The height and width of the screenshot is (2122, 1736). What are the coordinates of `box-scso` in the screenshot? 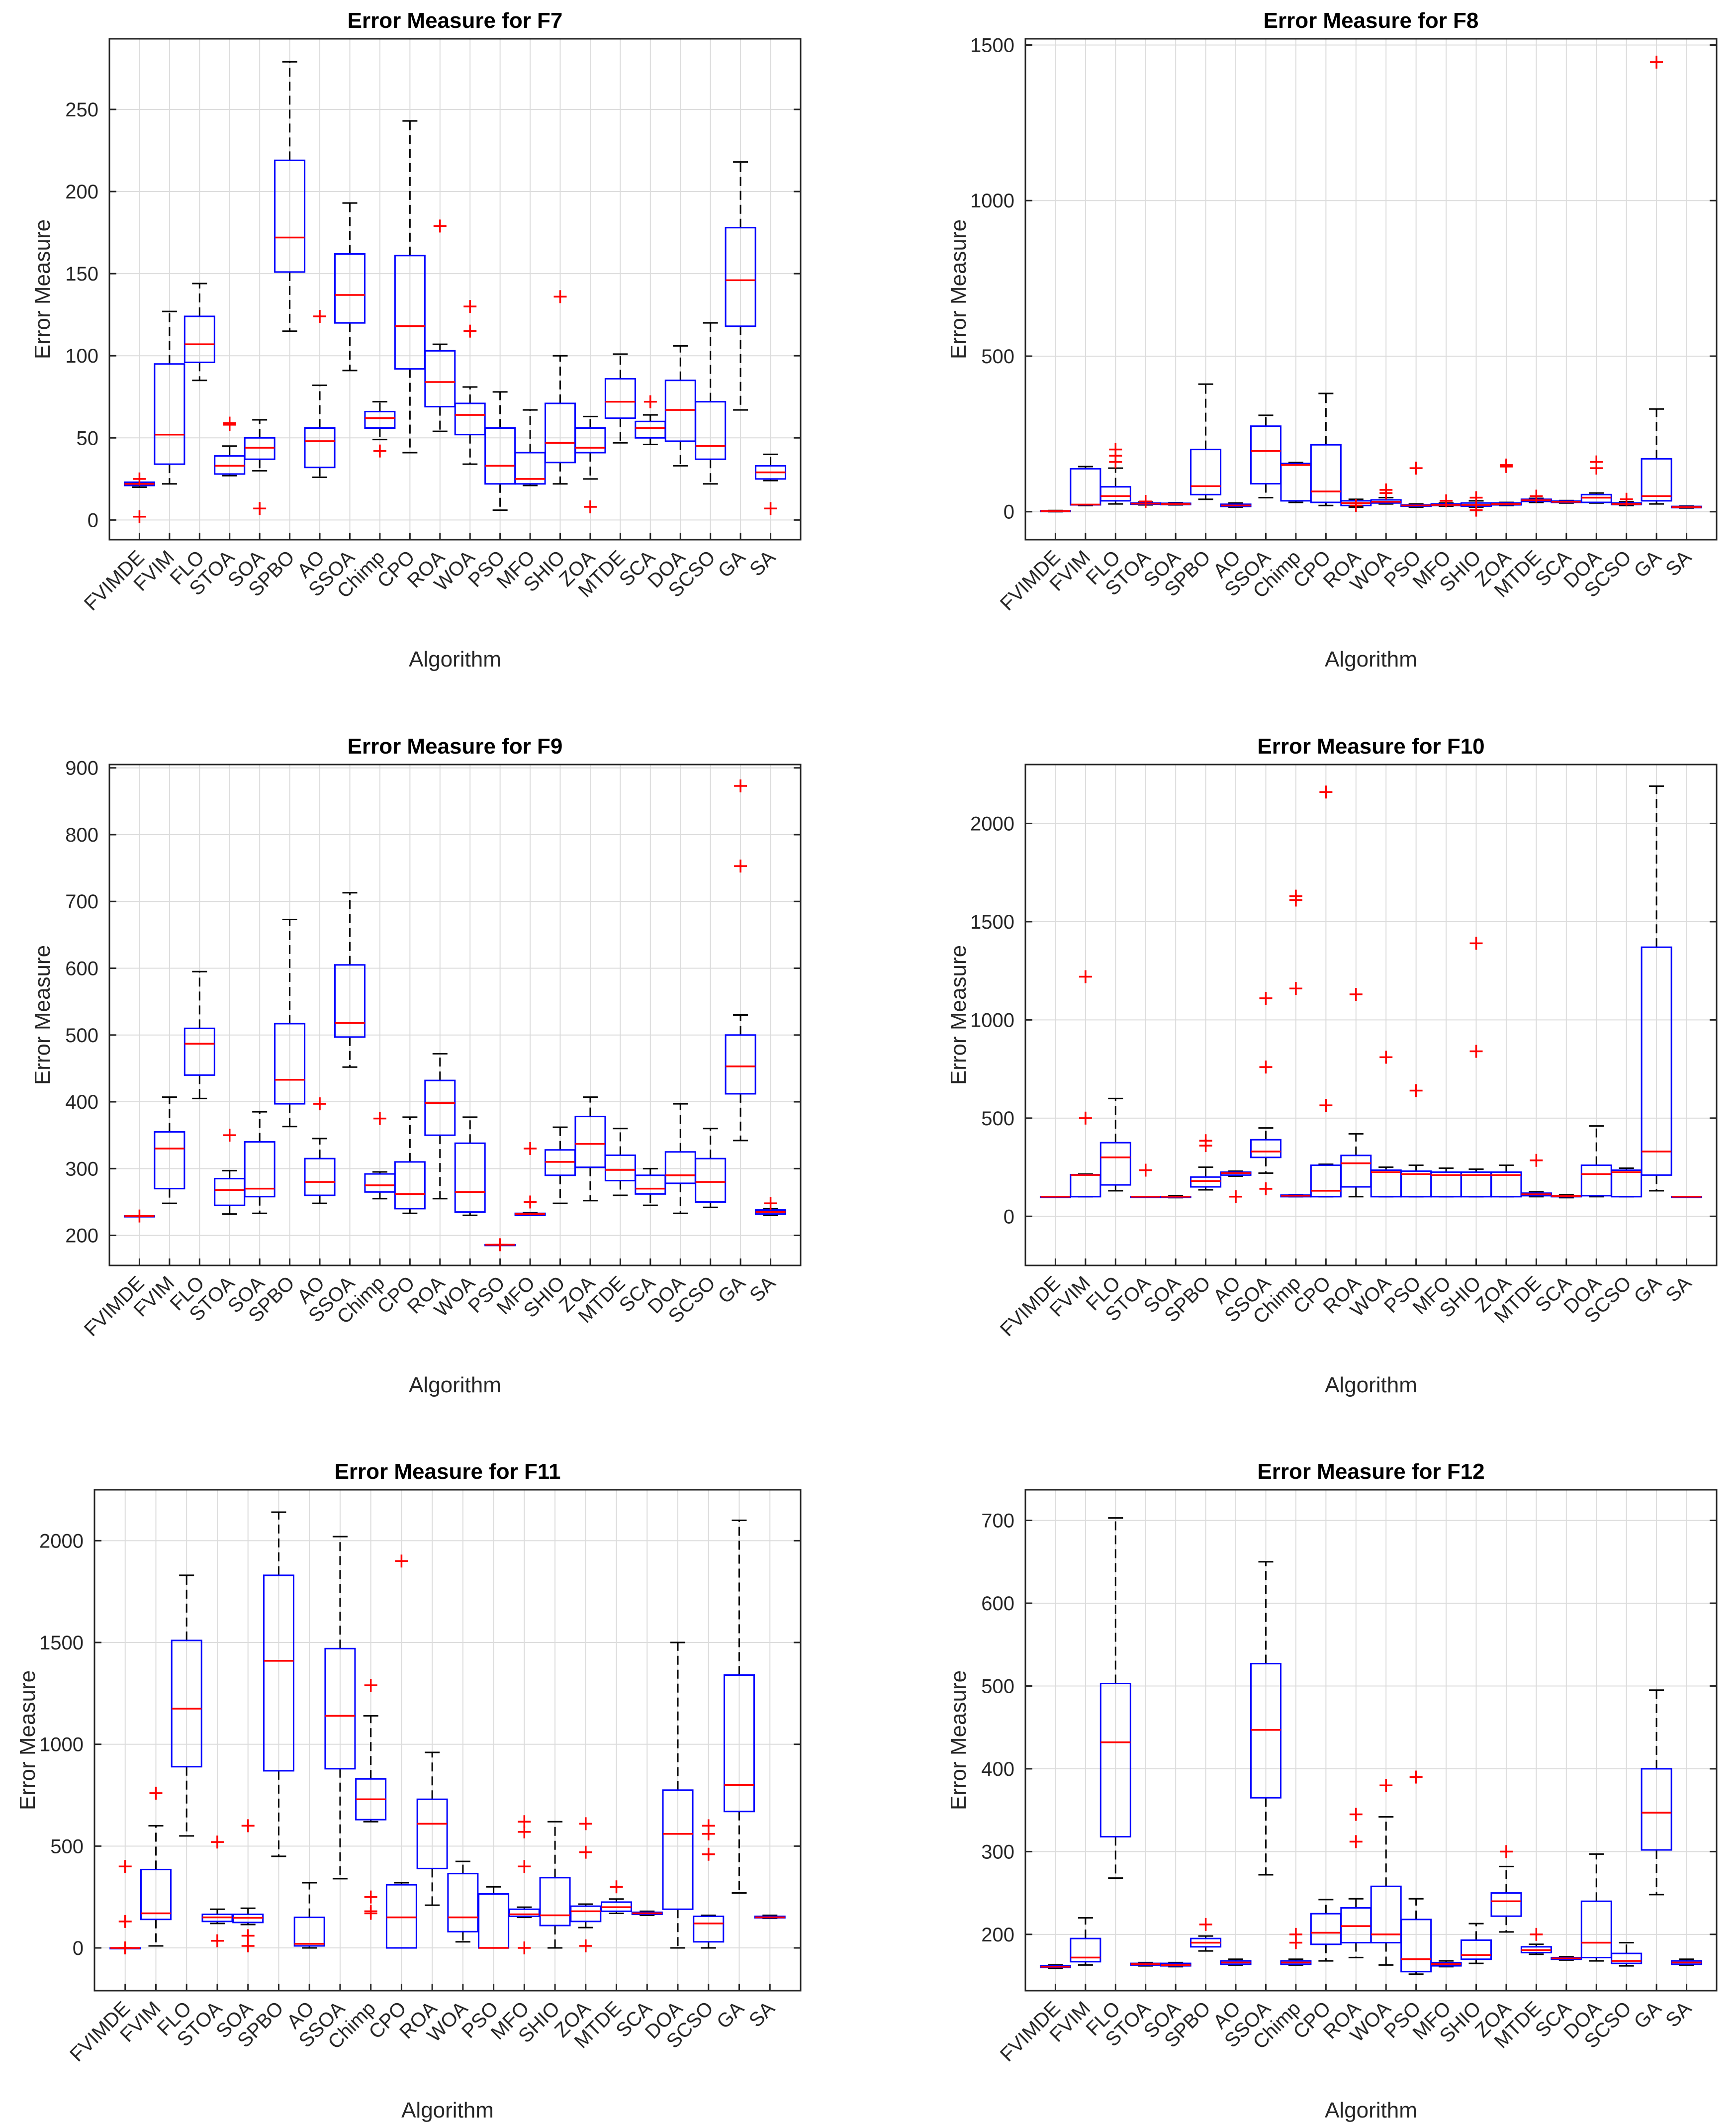 It's located at (1627, 1954).